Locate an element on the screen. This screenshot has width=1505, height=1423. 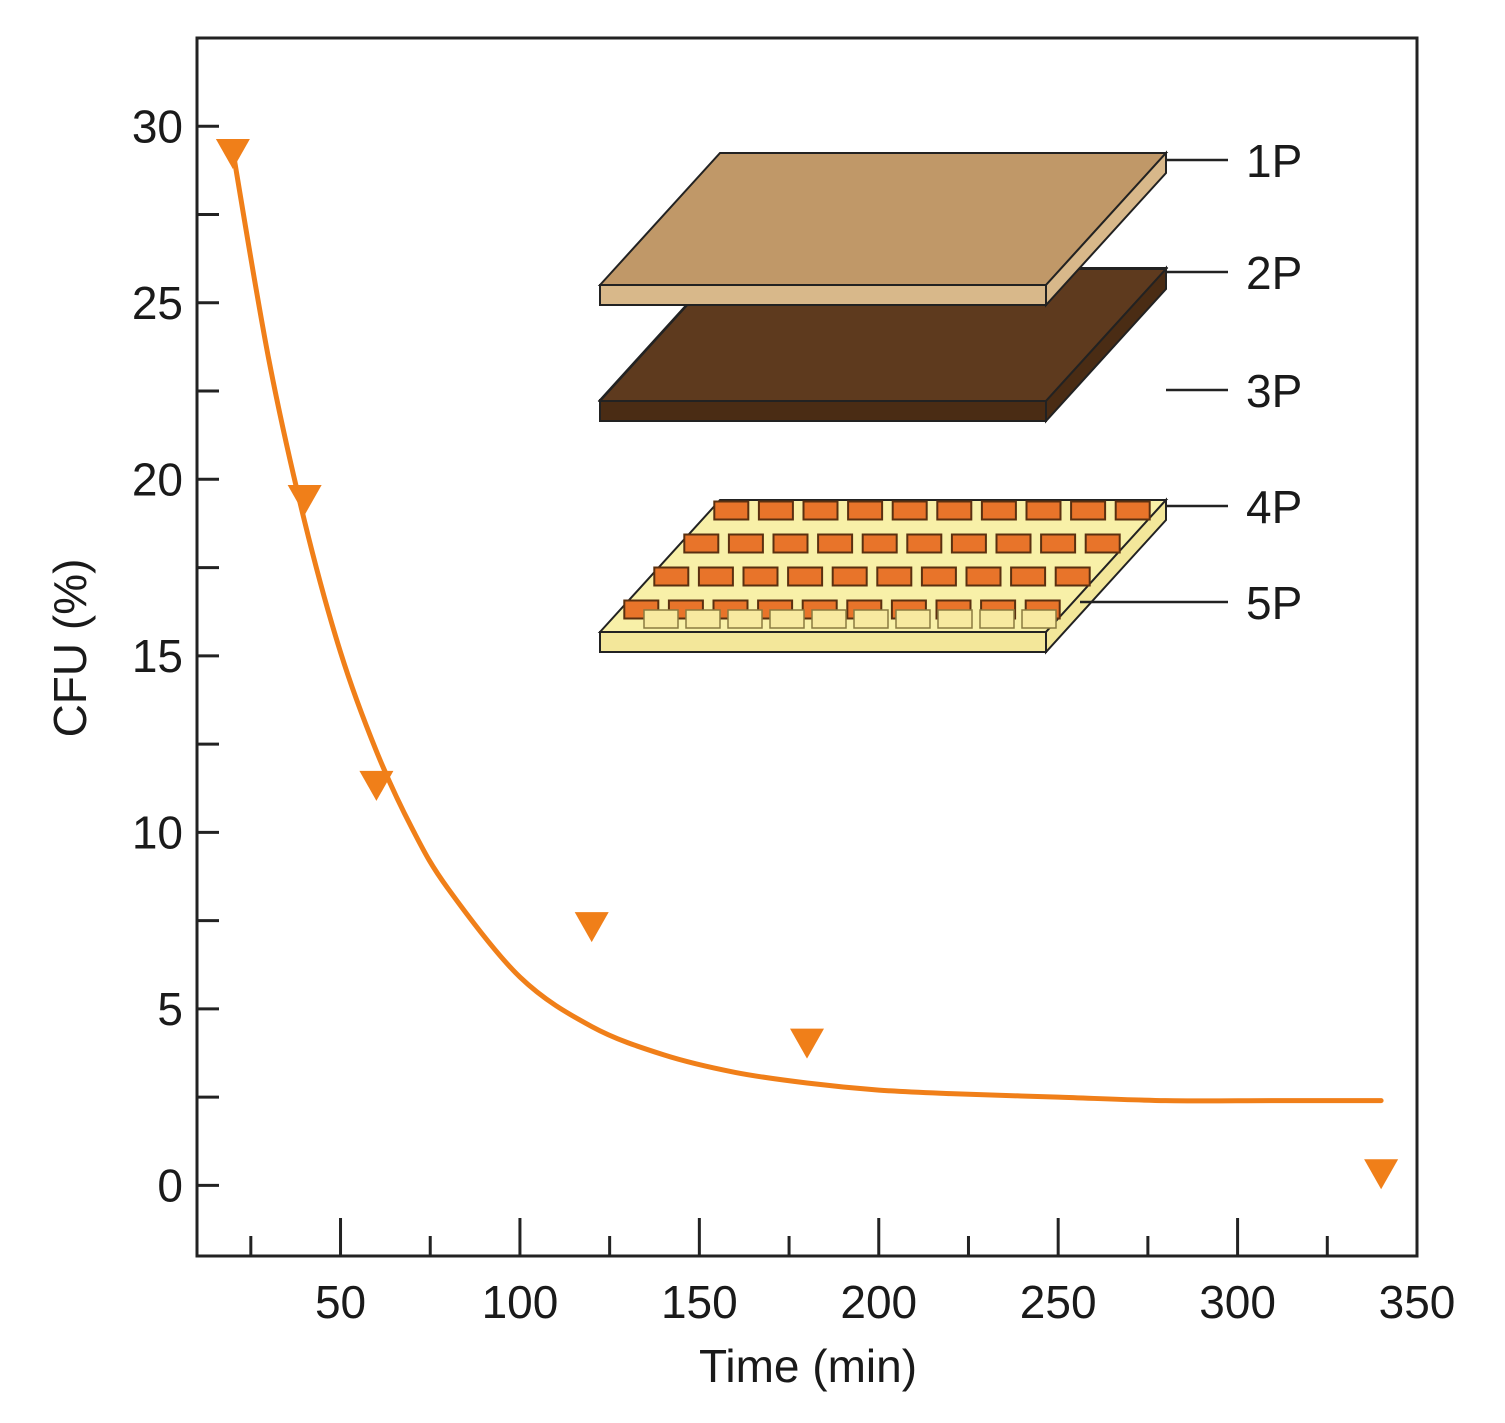
x-tick-label: 150 is located at coordinates (699, 1302).